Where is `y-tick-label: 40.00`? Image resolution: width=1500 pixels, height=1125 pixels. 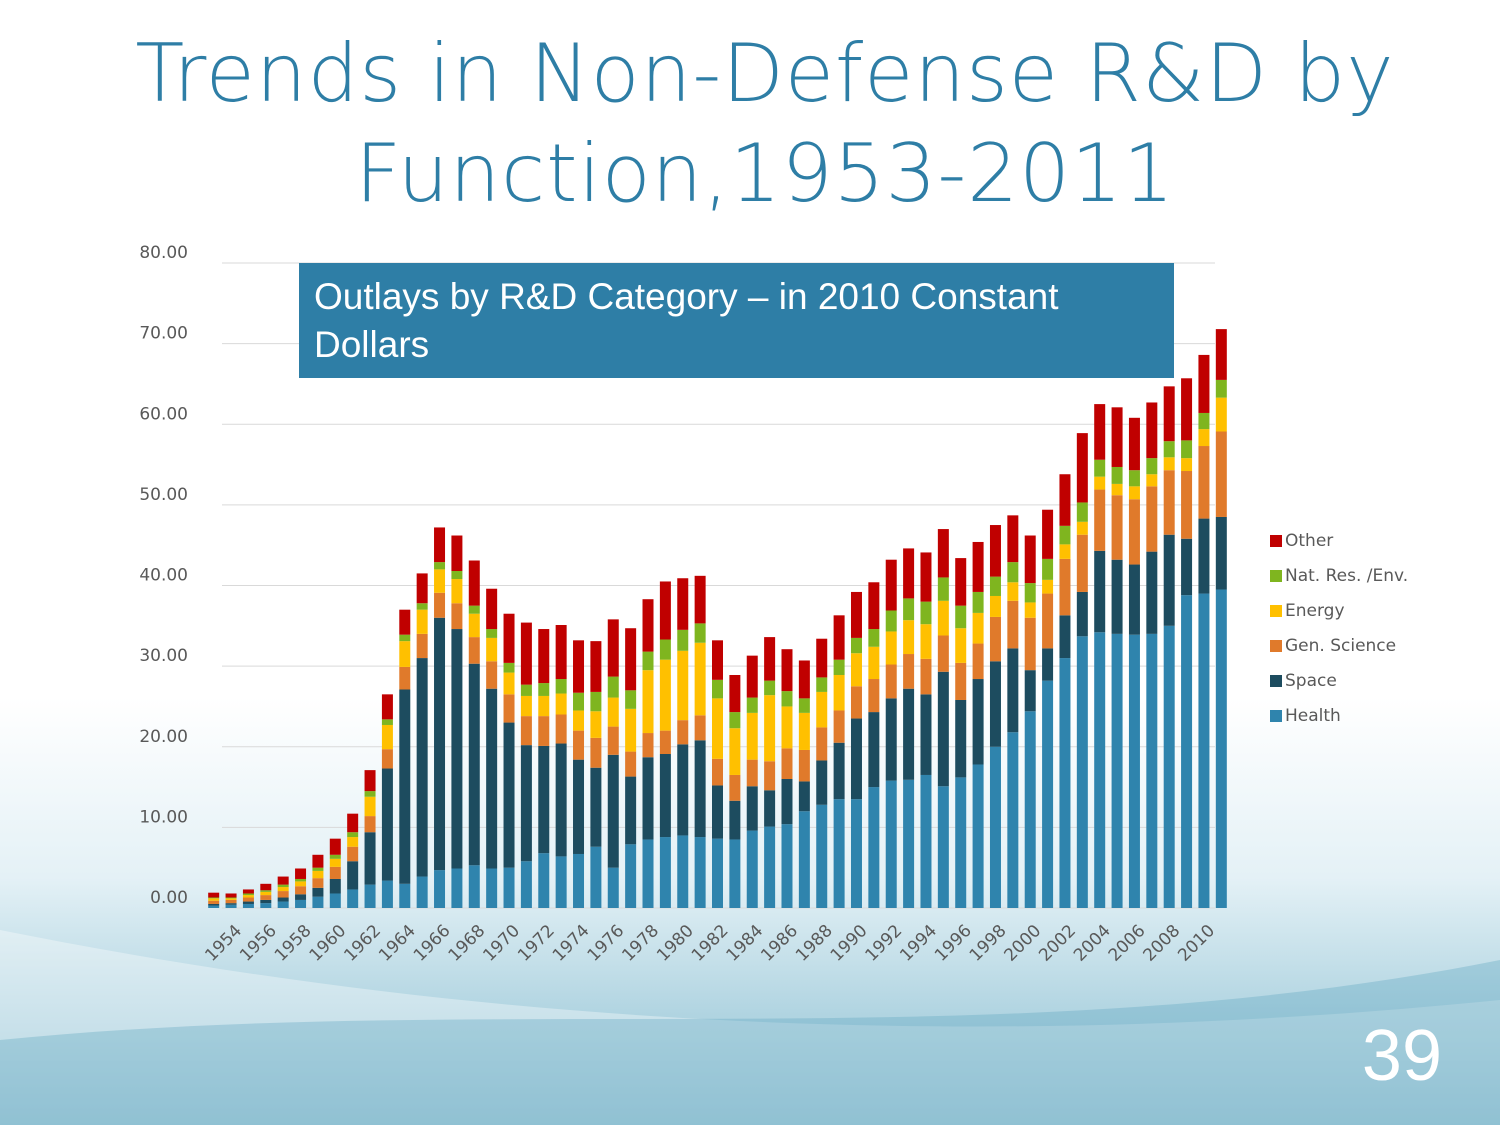
y-tick-label: 40.00 is located at coordinates (163, 576).